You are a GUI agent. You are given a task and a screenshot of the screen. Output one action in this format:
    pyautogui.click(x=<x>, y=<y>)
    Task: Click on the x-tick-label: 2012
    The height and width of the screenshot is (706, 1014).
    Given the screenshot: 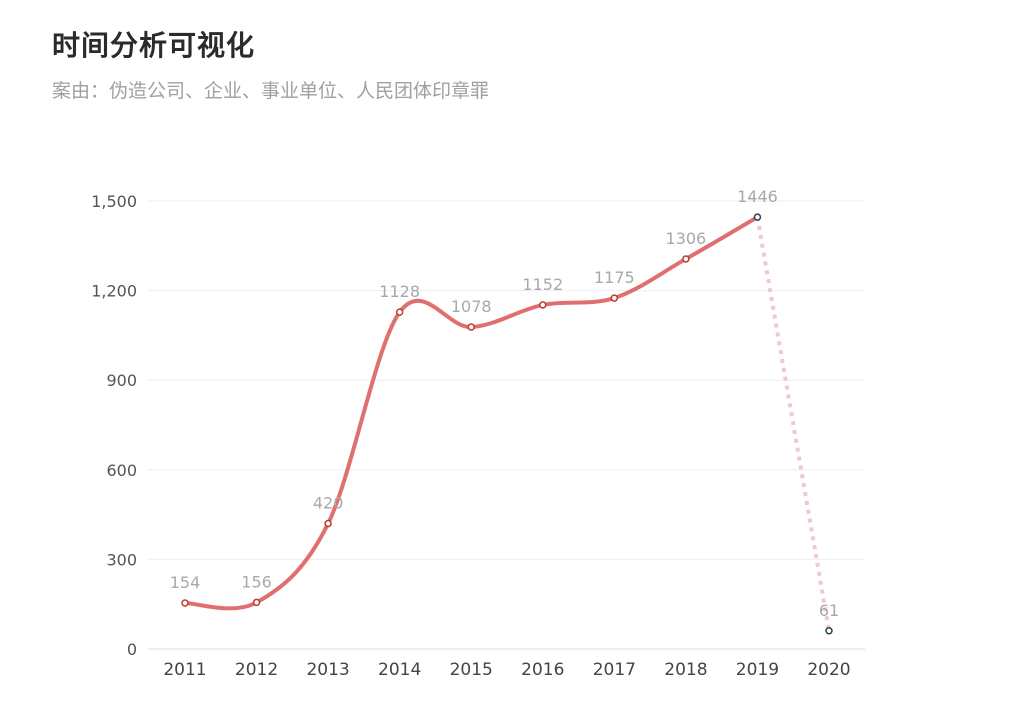 What is the action you would take?
    pyautogui.click(x=256, y=670)
    